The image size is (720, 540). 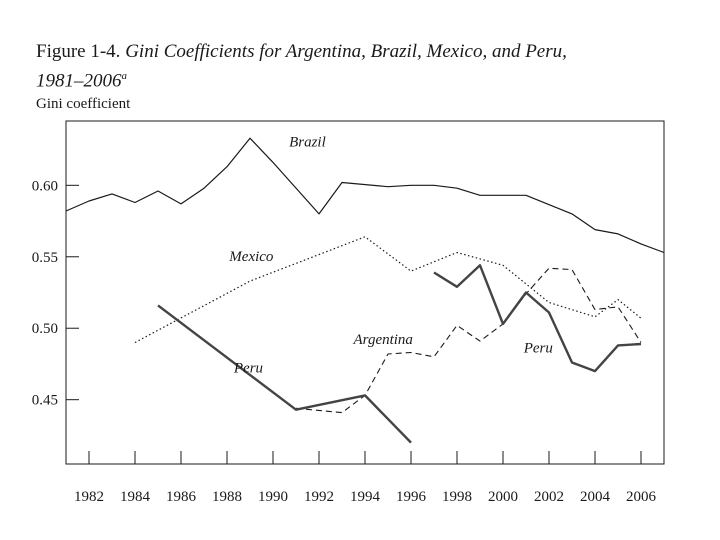 I want to click on series-label-argentina: Argentina, so click(x=383, y=340).